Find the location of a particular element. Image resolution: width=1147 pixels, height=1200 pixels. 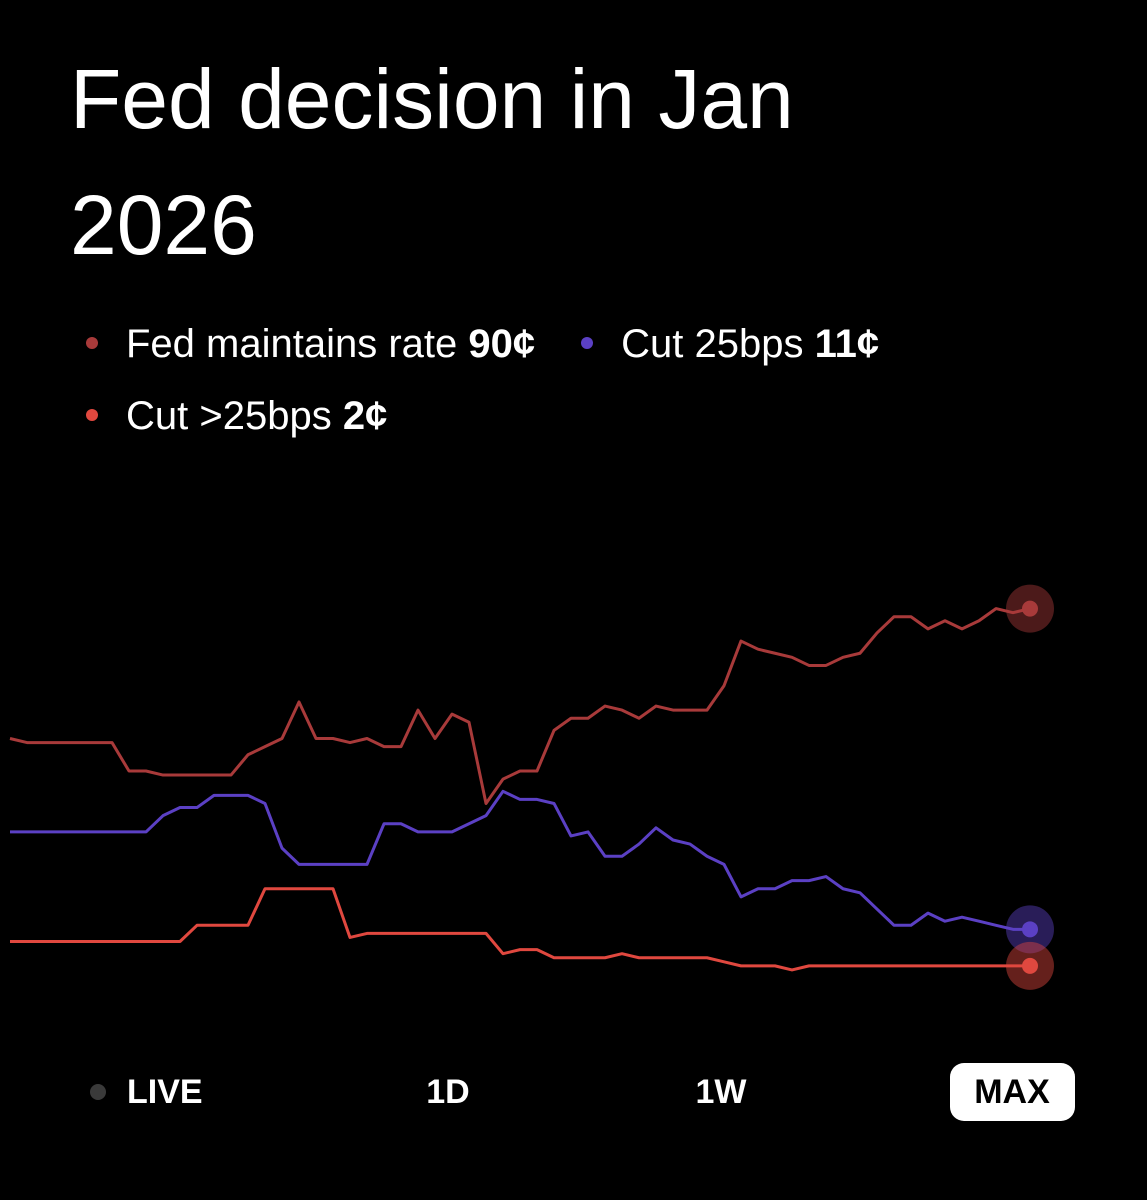

range-label: 1D is located at coordinates (447, 1092).